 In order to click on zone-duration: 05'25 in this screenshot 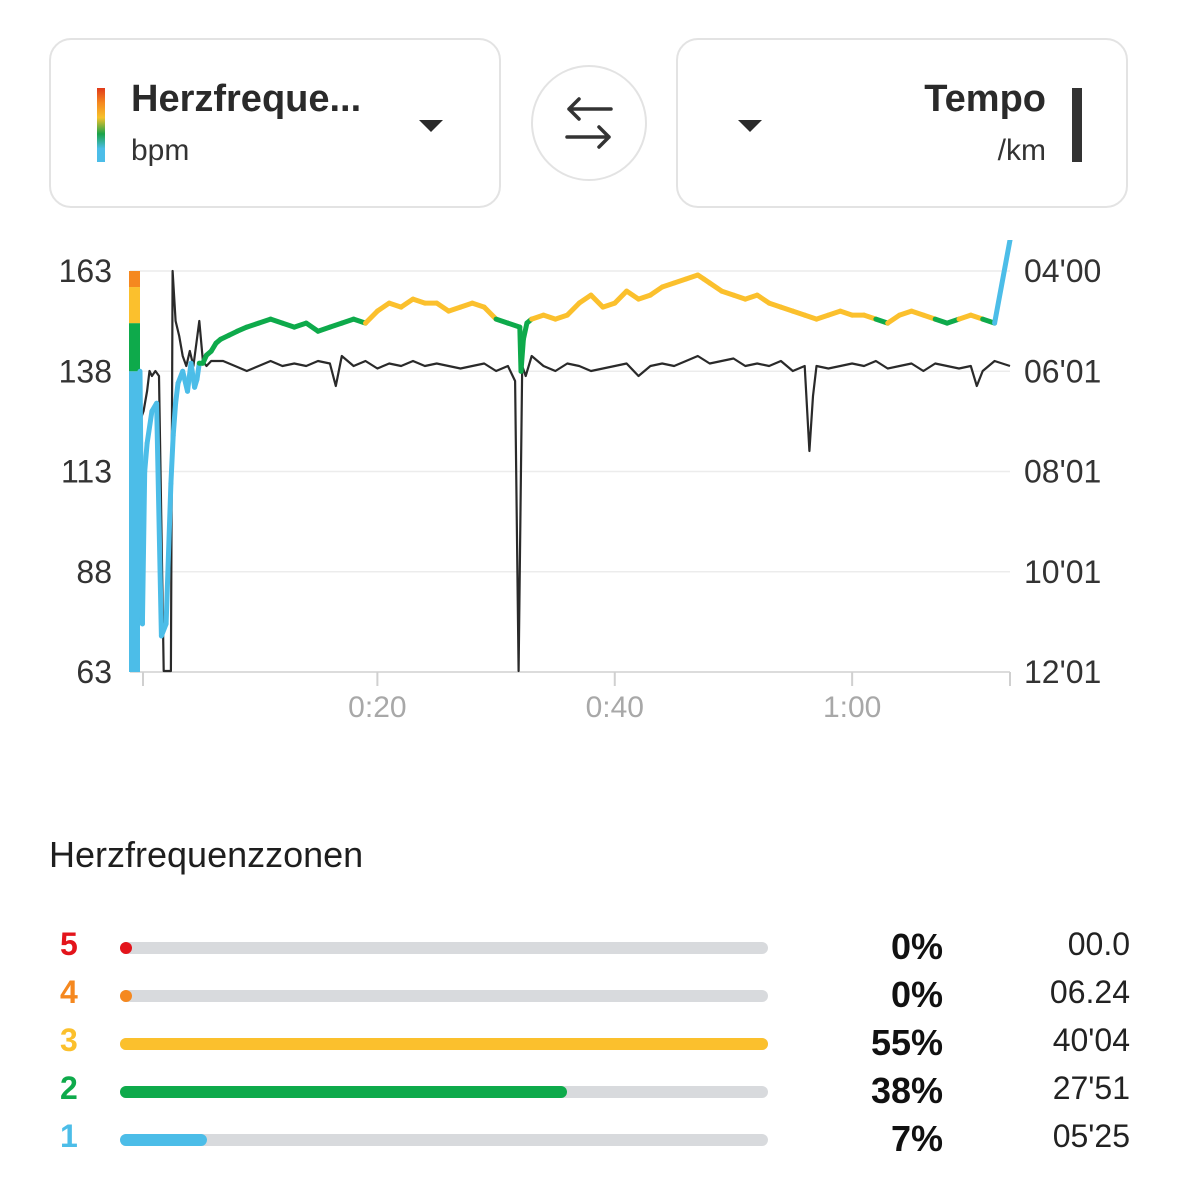, I will do `click(1091, 1136)`.